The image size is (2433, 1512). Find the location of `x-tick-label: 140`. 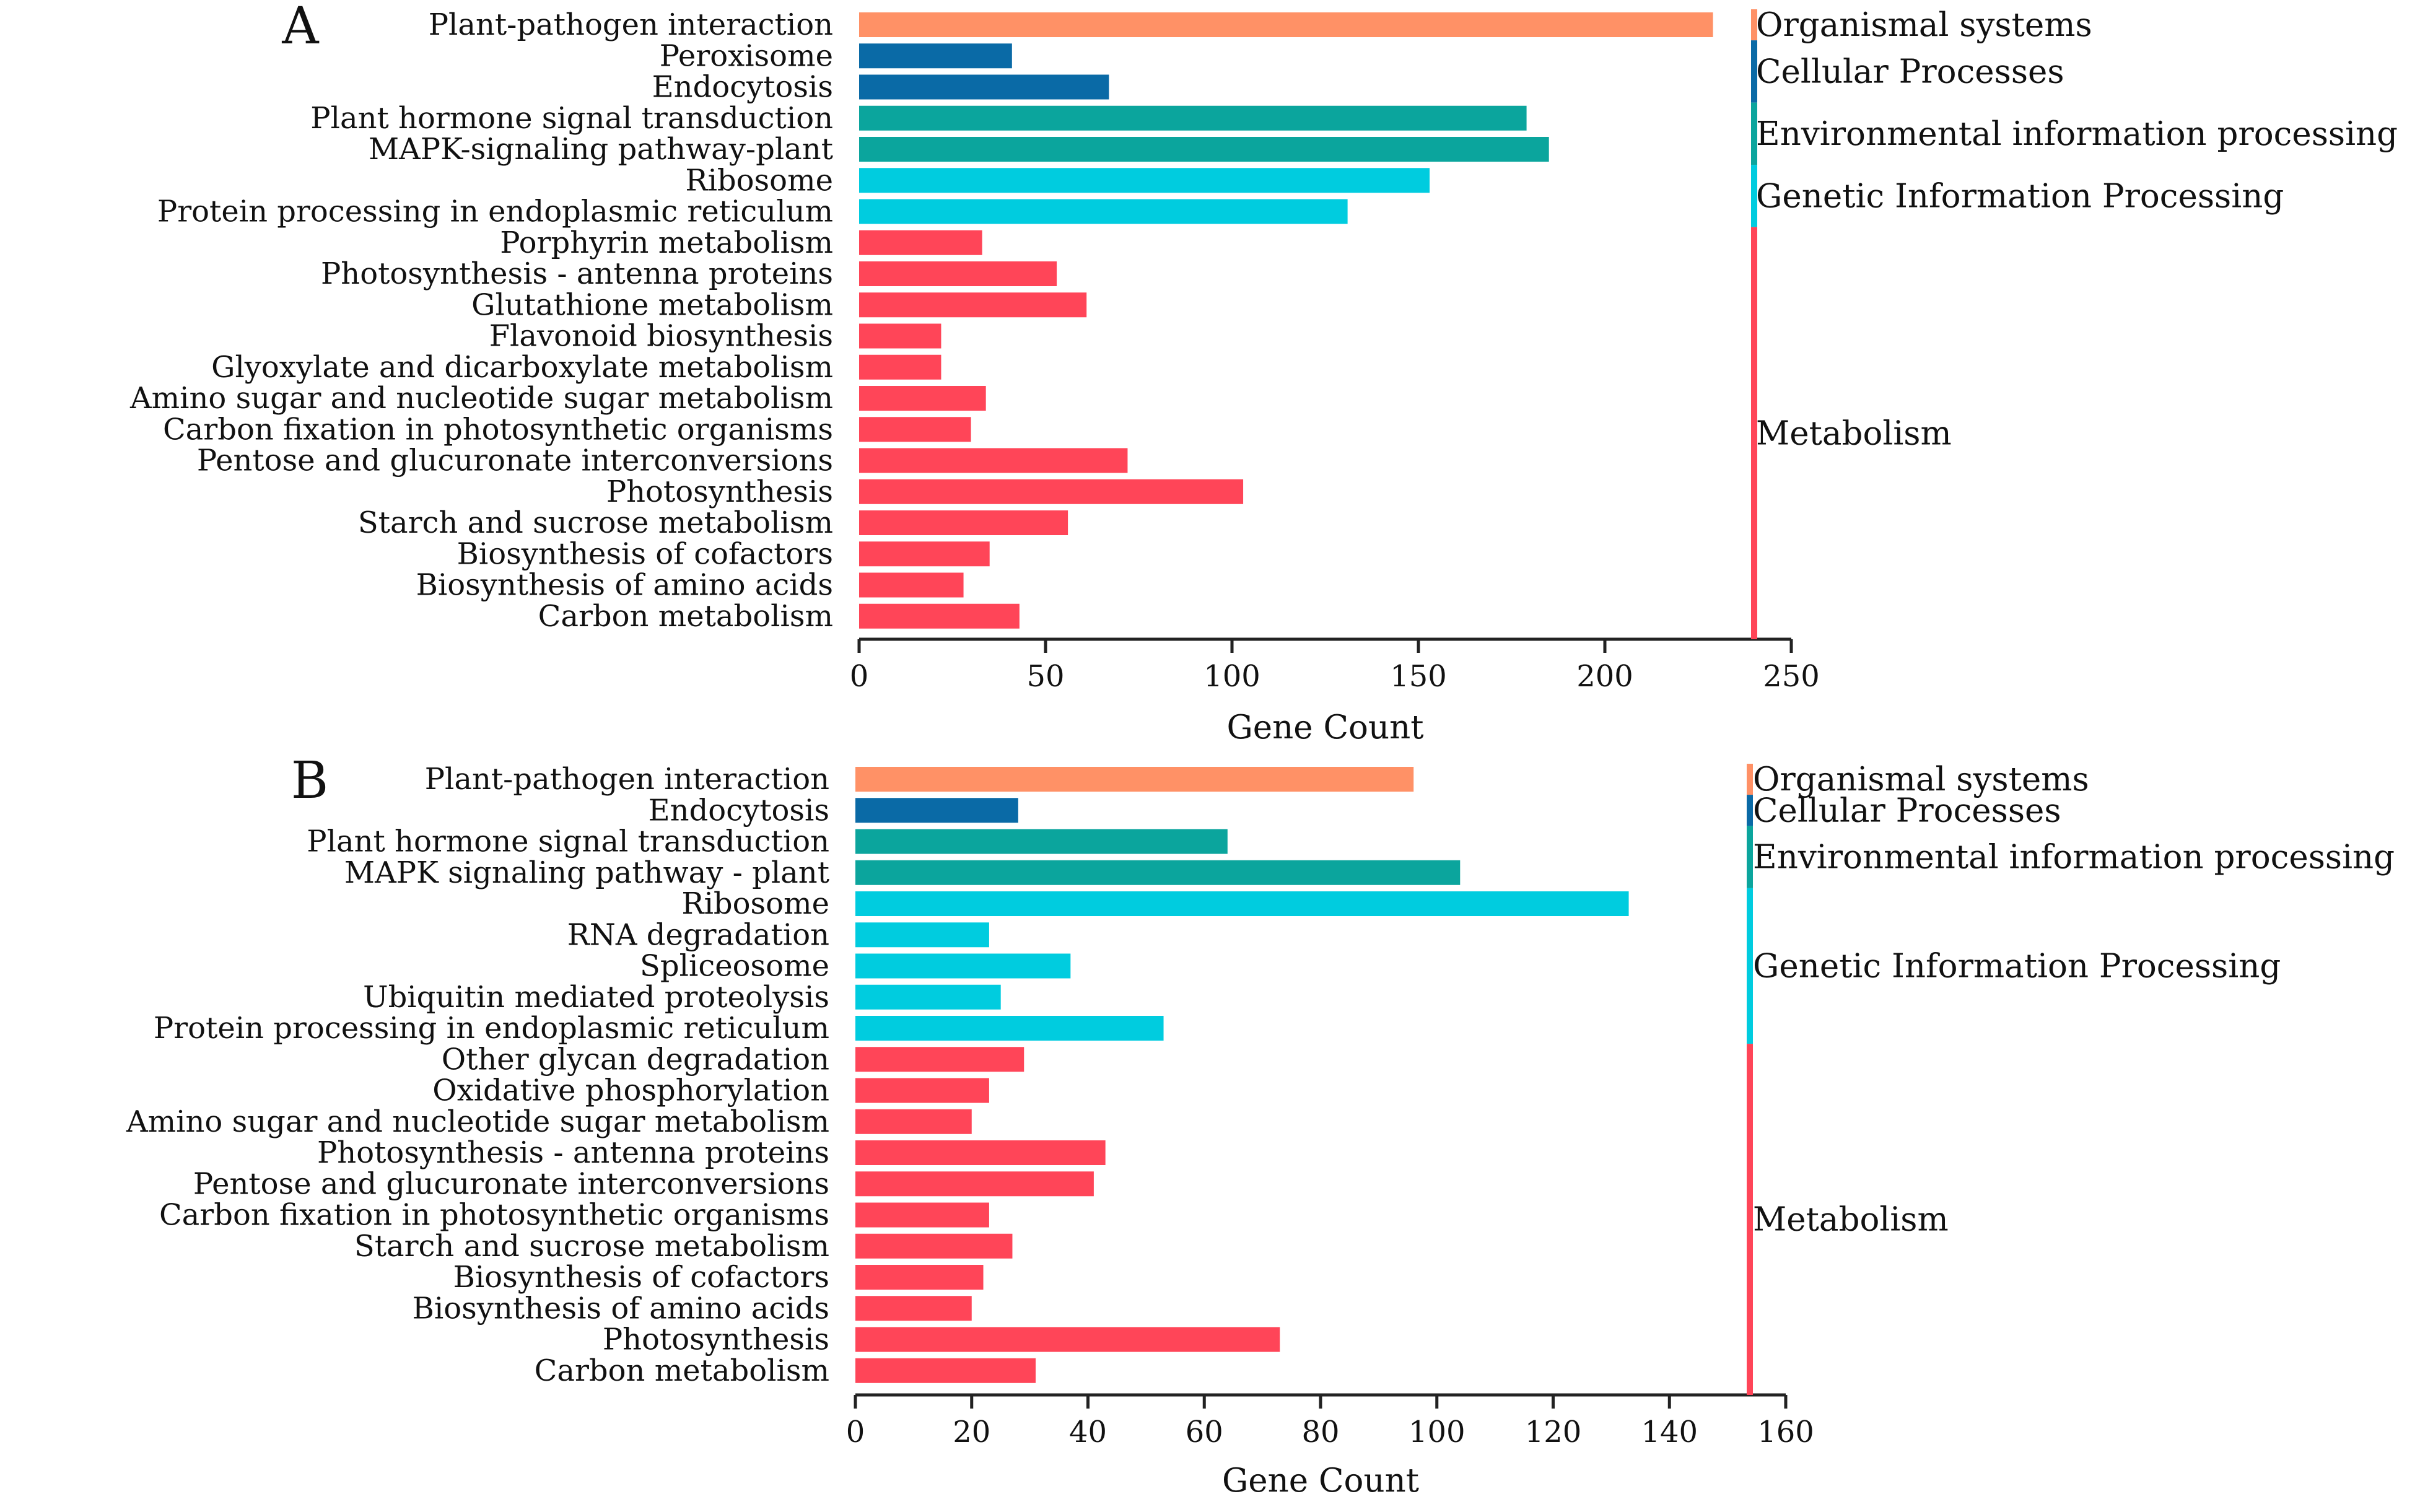

x-tick-label: 140 is located at coordinates (1669, 1432).